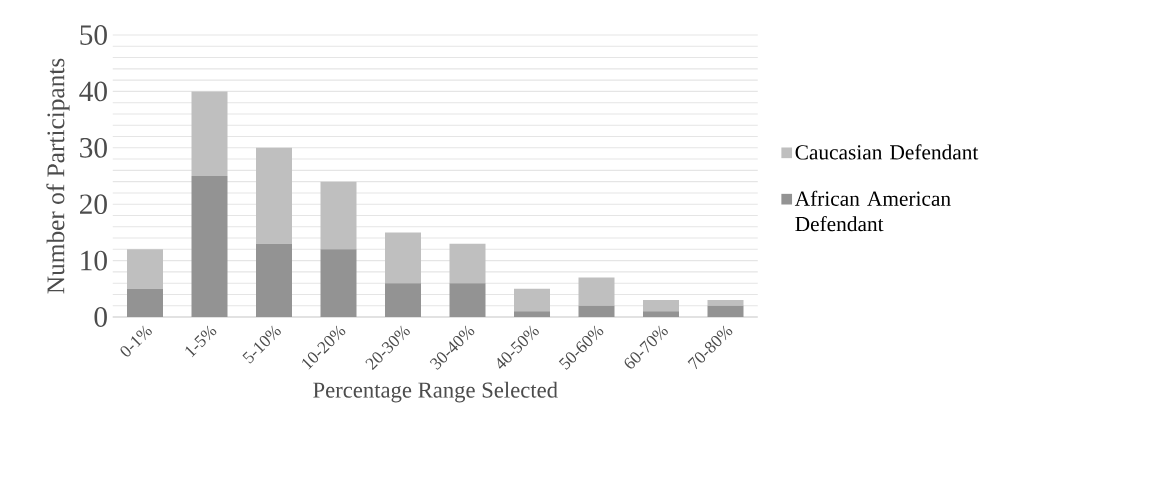  Describe the element at coordinates (93, 35) in the screenshot. I see `y-tick-label: 50` at that location.